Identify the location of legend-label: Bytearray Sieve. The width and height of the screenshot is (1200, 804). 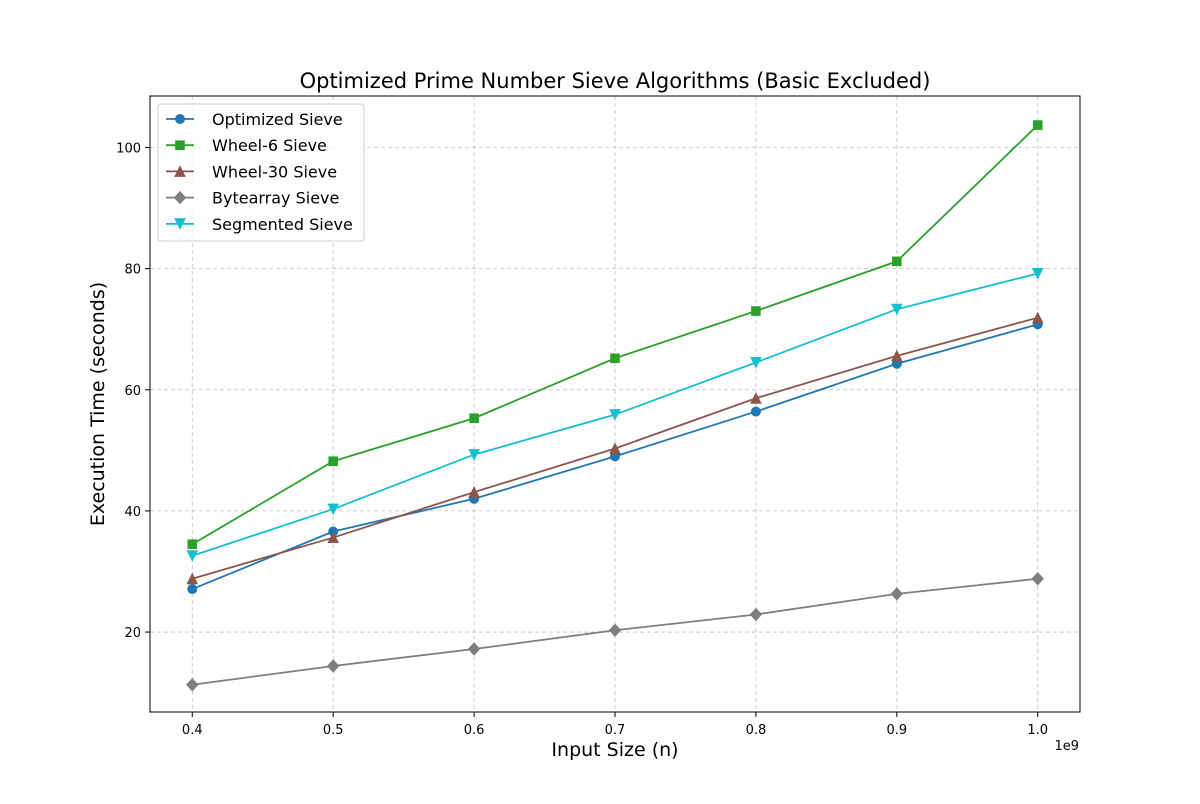
(275, 198).